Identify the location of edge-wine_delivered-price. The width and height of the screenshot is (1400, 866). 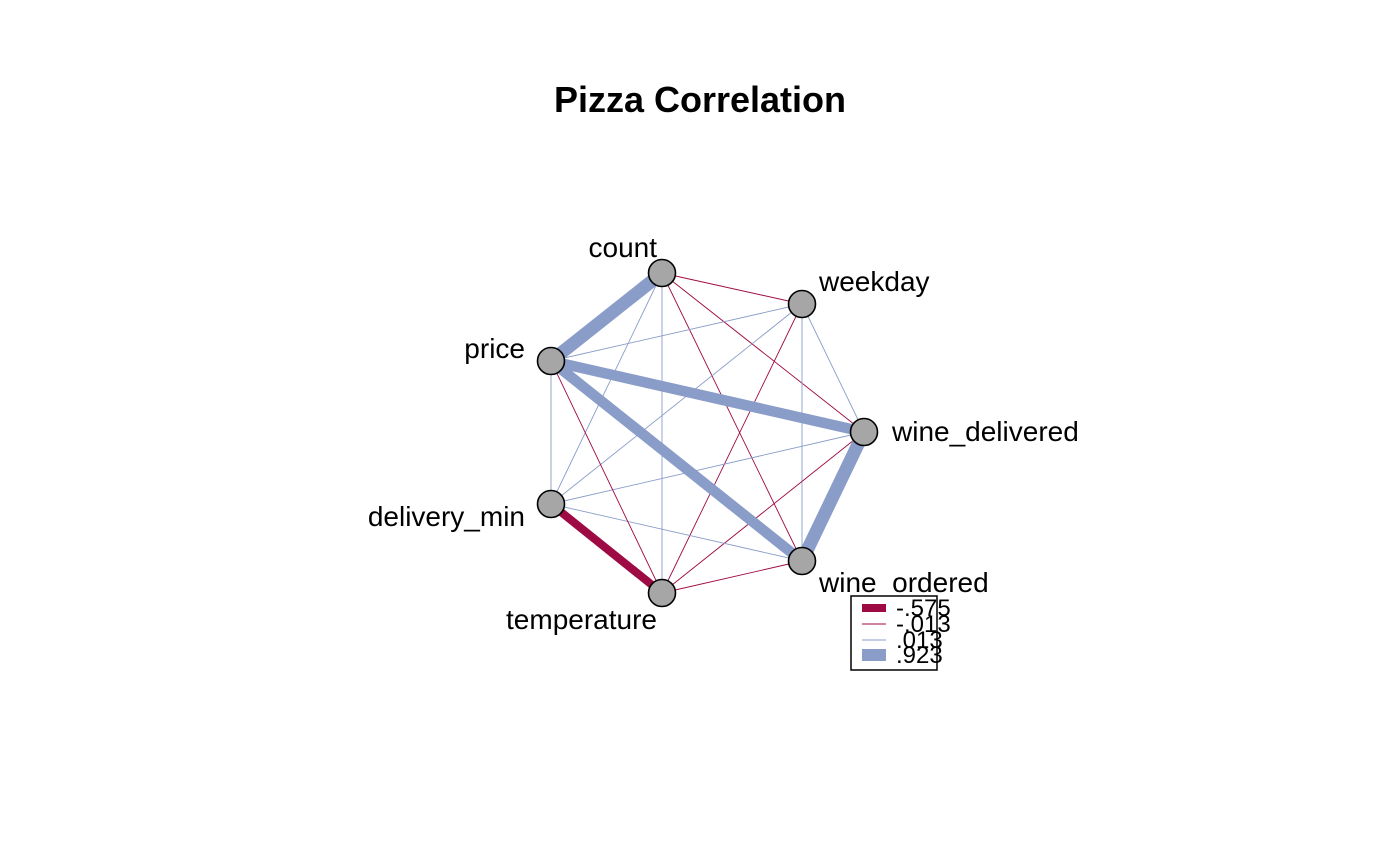
(707, 396).